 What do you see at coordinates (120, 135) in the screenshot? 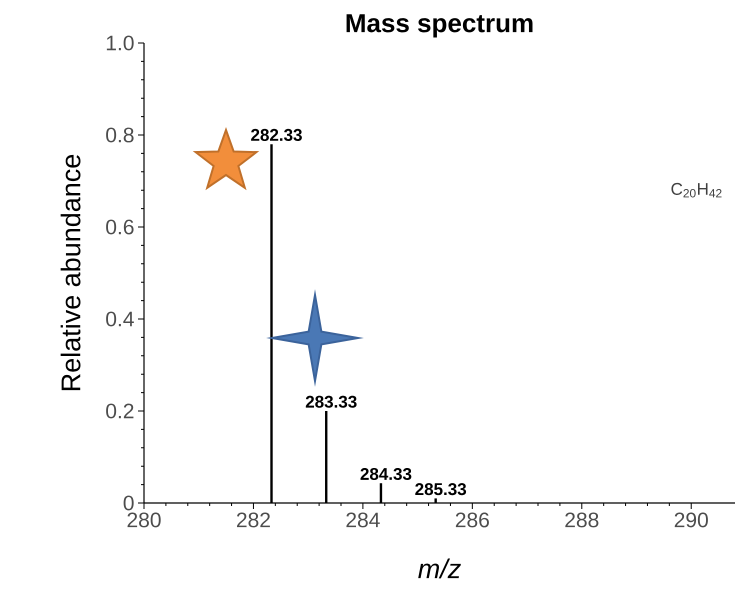
I see `y-tick-label: 0.8` at bounding box center [120, 135].